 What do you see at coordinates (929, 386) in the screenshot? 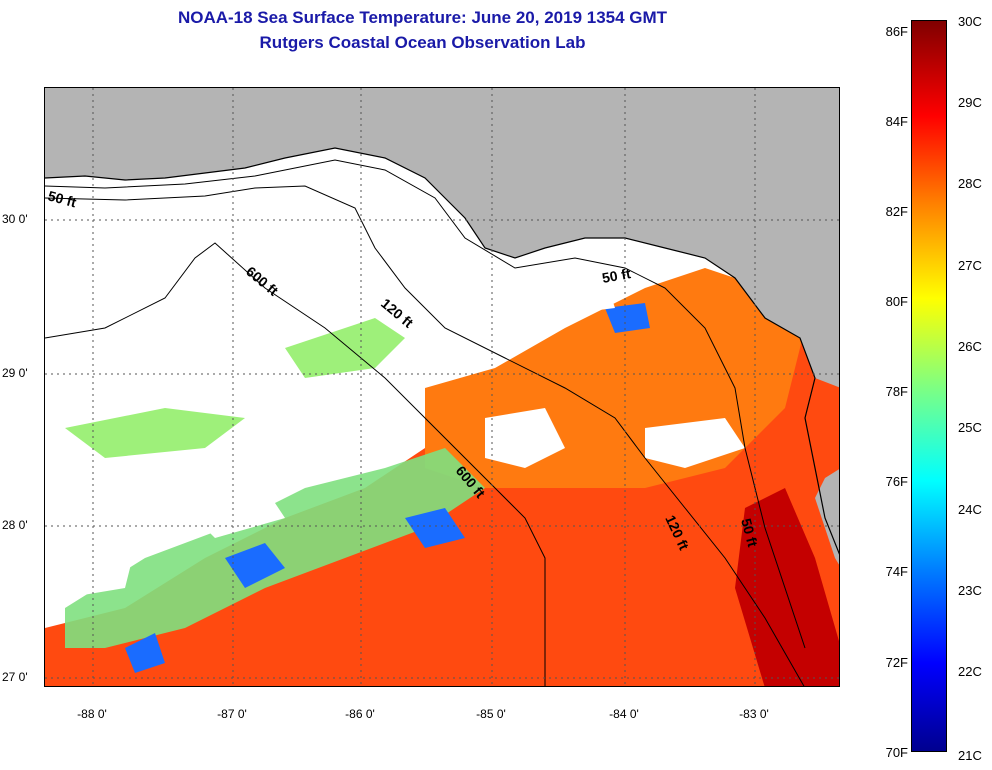
I see `temperature-colorbar` at bounding box center [929, 386].